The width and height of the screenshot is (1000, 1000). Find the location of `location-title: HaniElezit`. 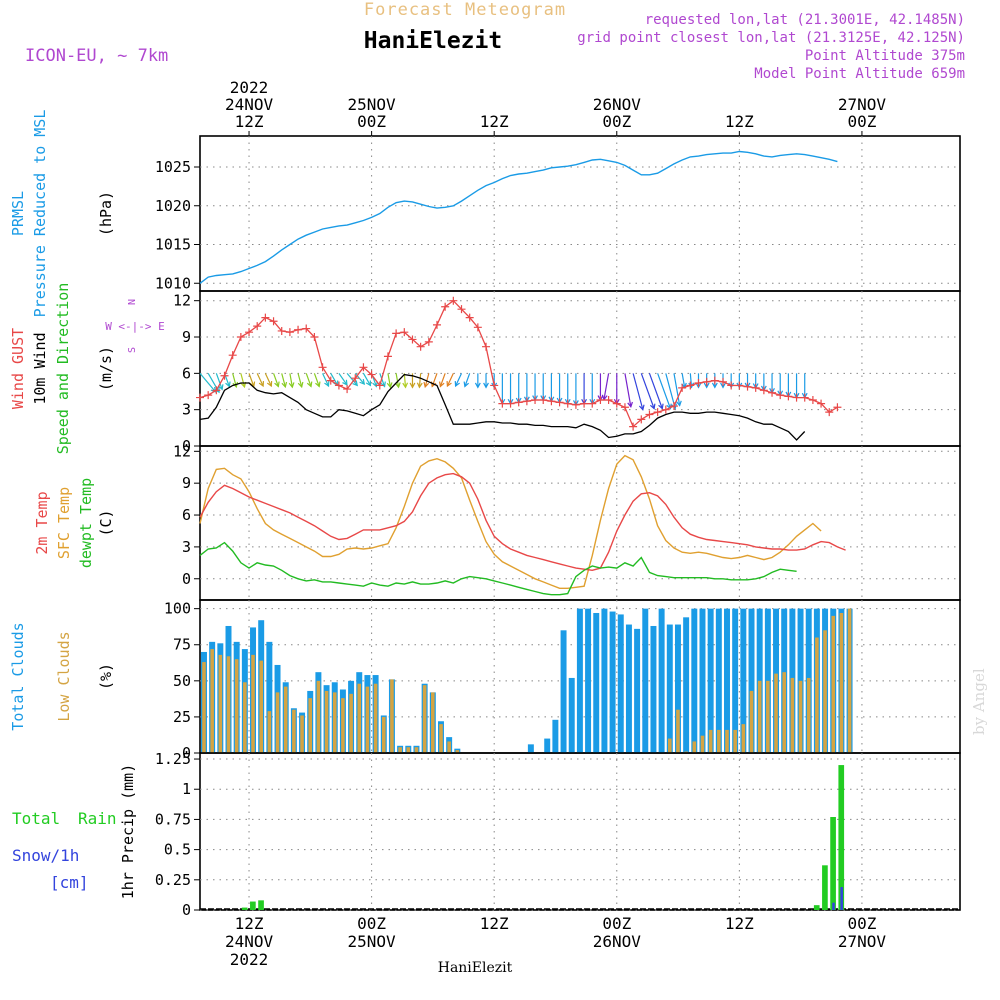

location-title: HaniElezit is located at coordinates (433, 41).